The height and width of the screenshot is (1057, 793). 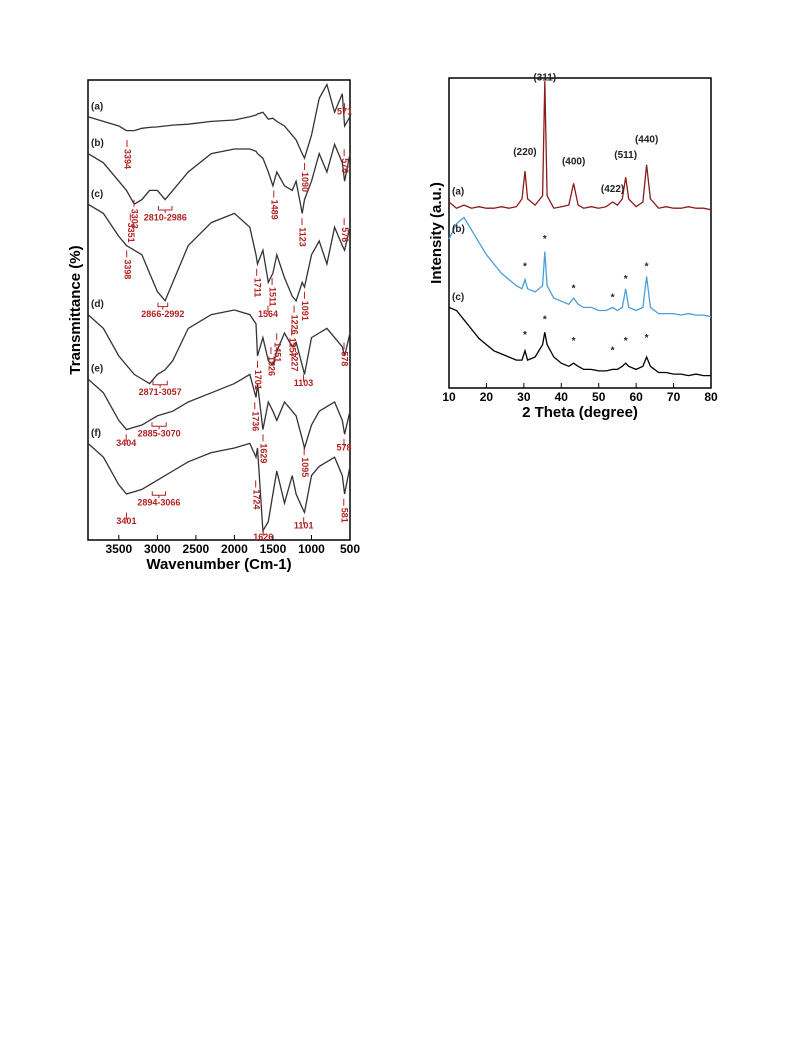 I want to click on x-tick-label: 60, so click(x=636, y=397).